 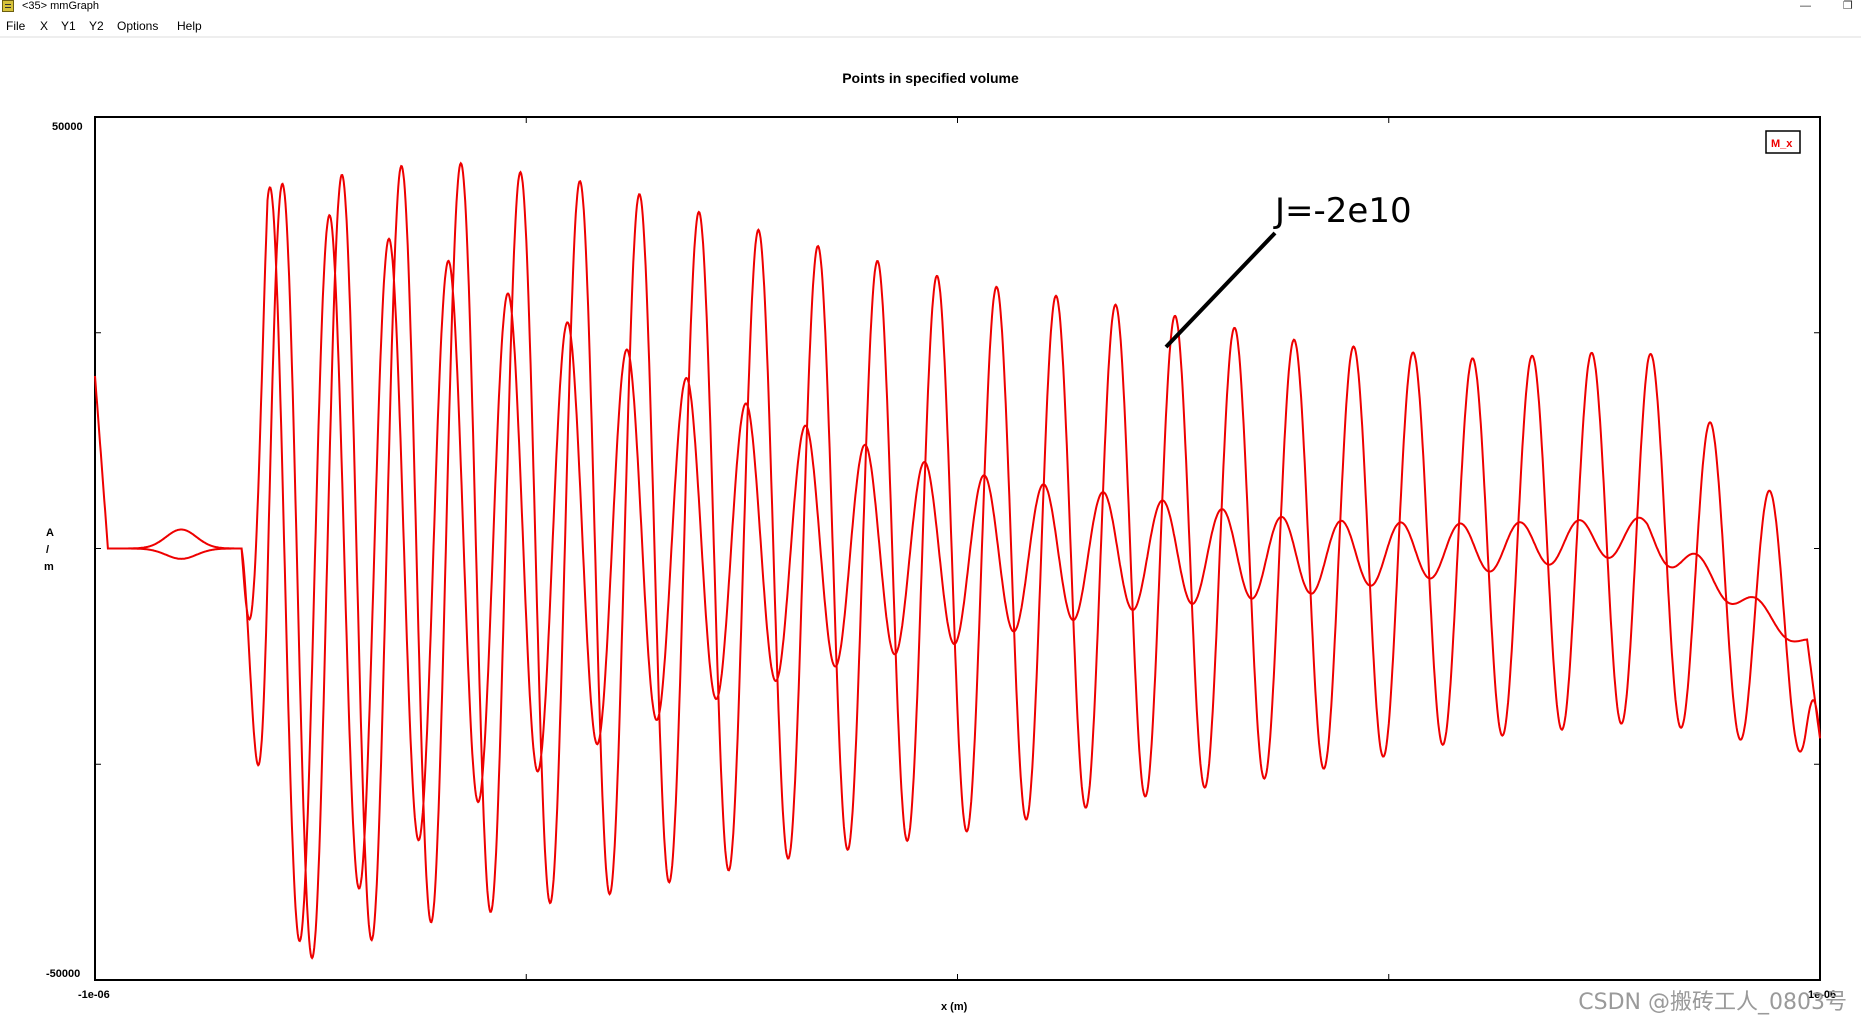 What do you see at coordinates (1712, 1002) in the screenshot?
I see `watermark: CSDN @搬砖工人_0803号` at bounding box center [1712, 1002].